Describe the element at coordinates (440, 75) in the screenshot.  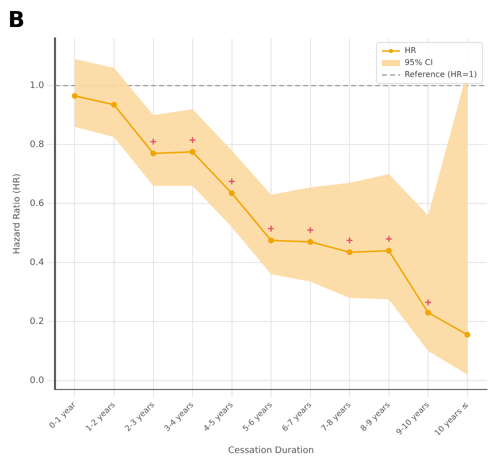
I see `legend-label: Reference (HR=1)` at that location.